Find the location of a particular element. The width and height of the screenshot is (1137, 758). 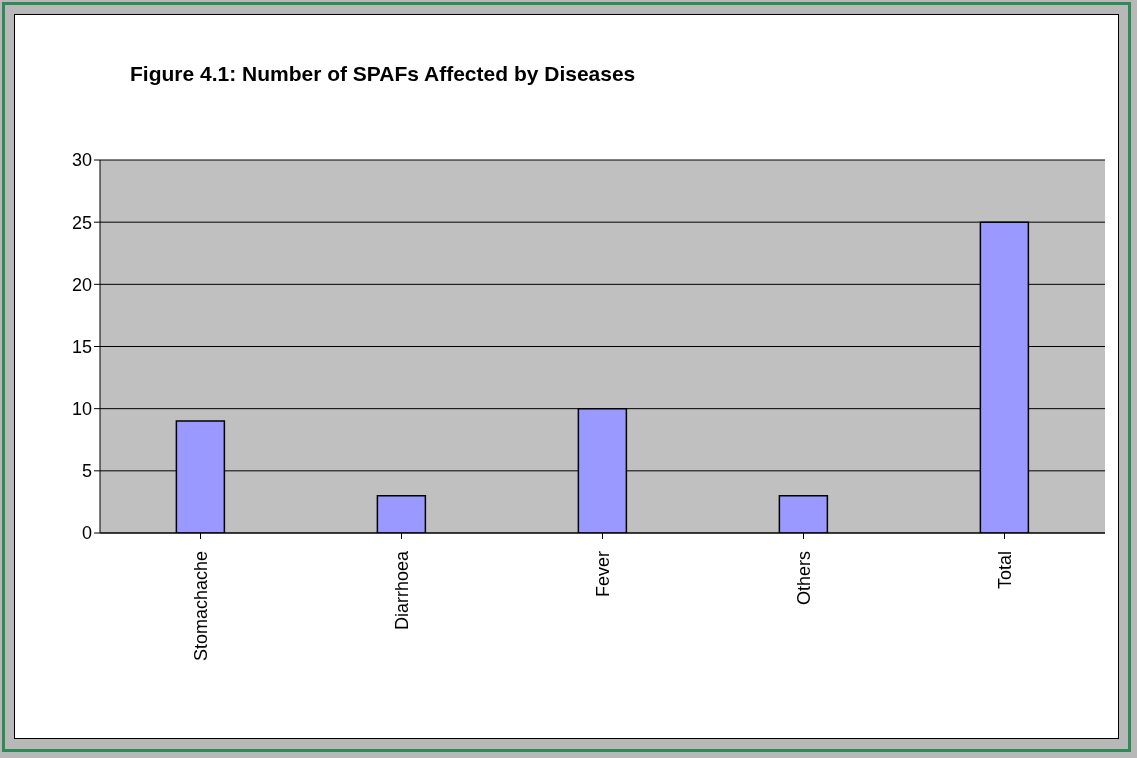

y-tick-label: 15 is located at coordinates (81, 346).